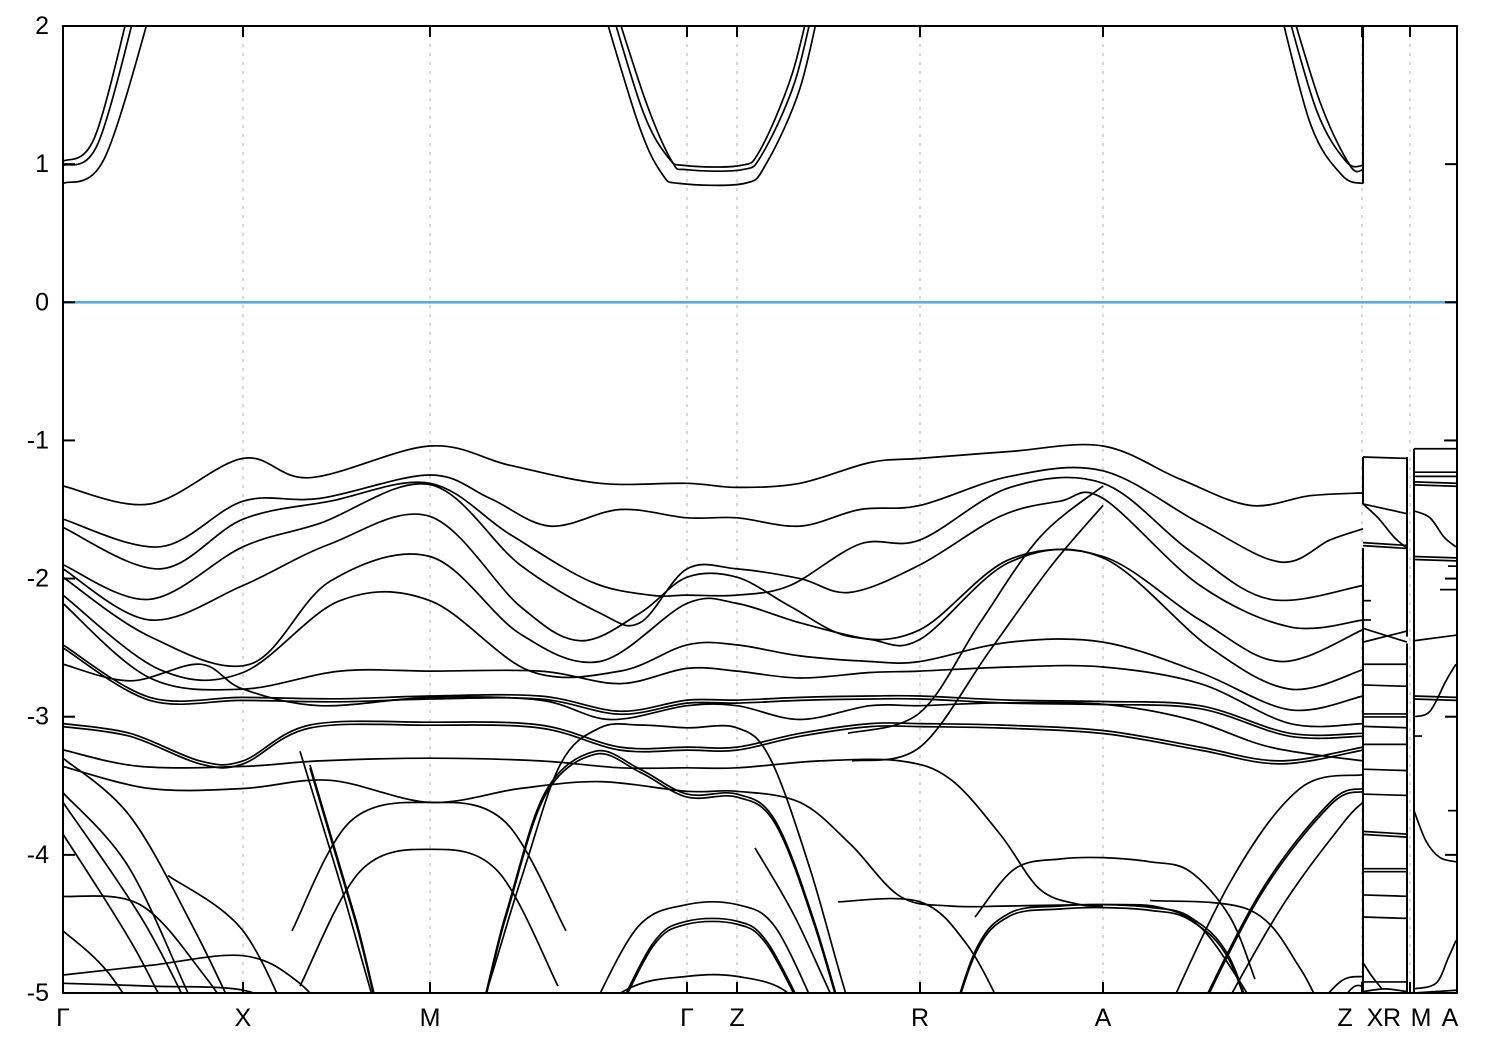 Image resolution: width=1500 pixels, height=1050 pixels. What do you see at coordinates (38, 993) in the screenshot?
I see `y-tick-label: -5` at bounding box center [38, 993].